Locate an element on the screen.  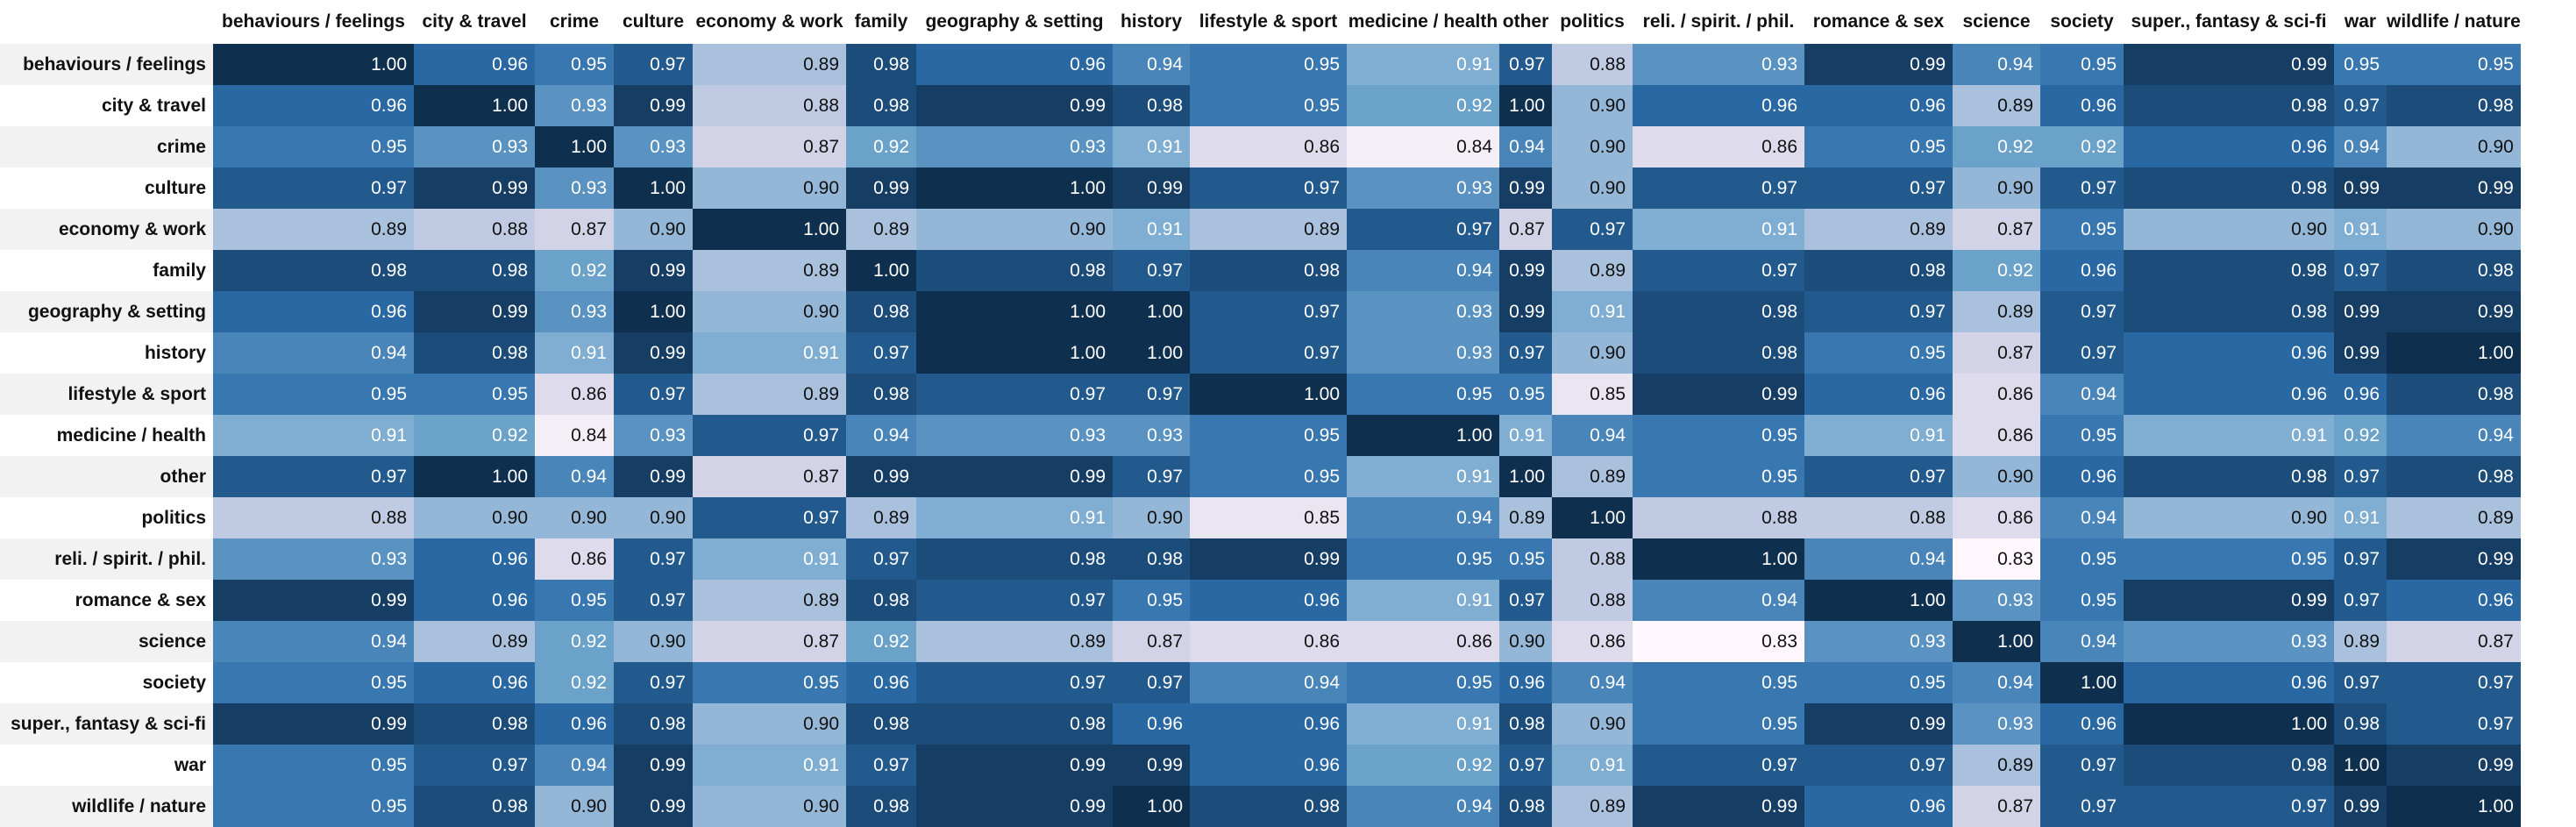
row-label: politics is located at coordinates (106, 517).